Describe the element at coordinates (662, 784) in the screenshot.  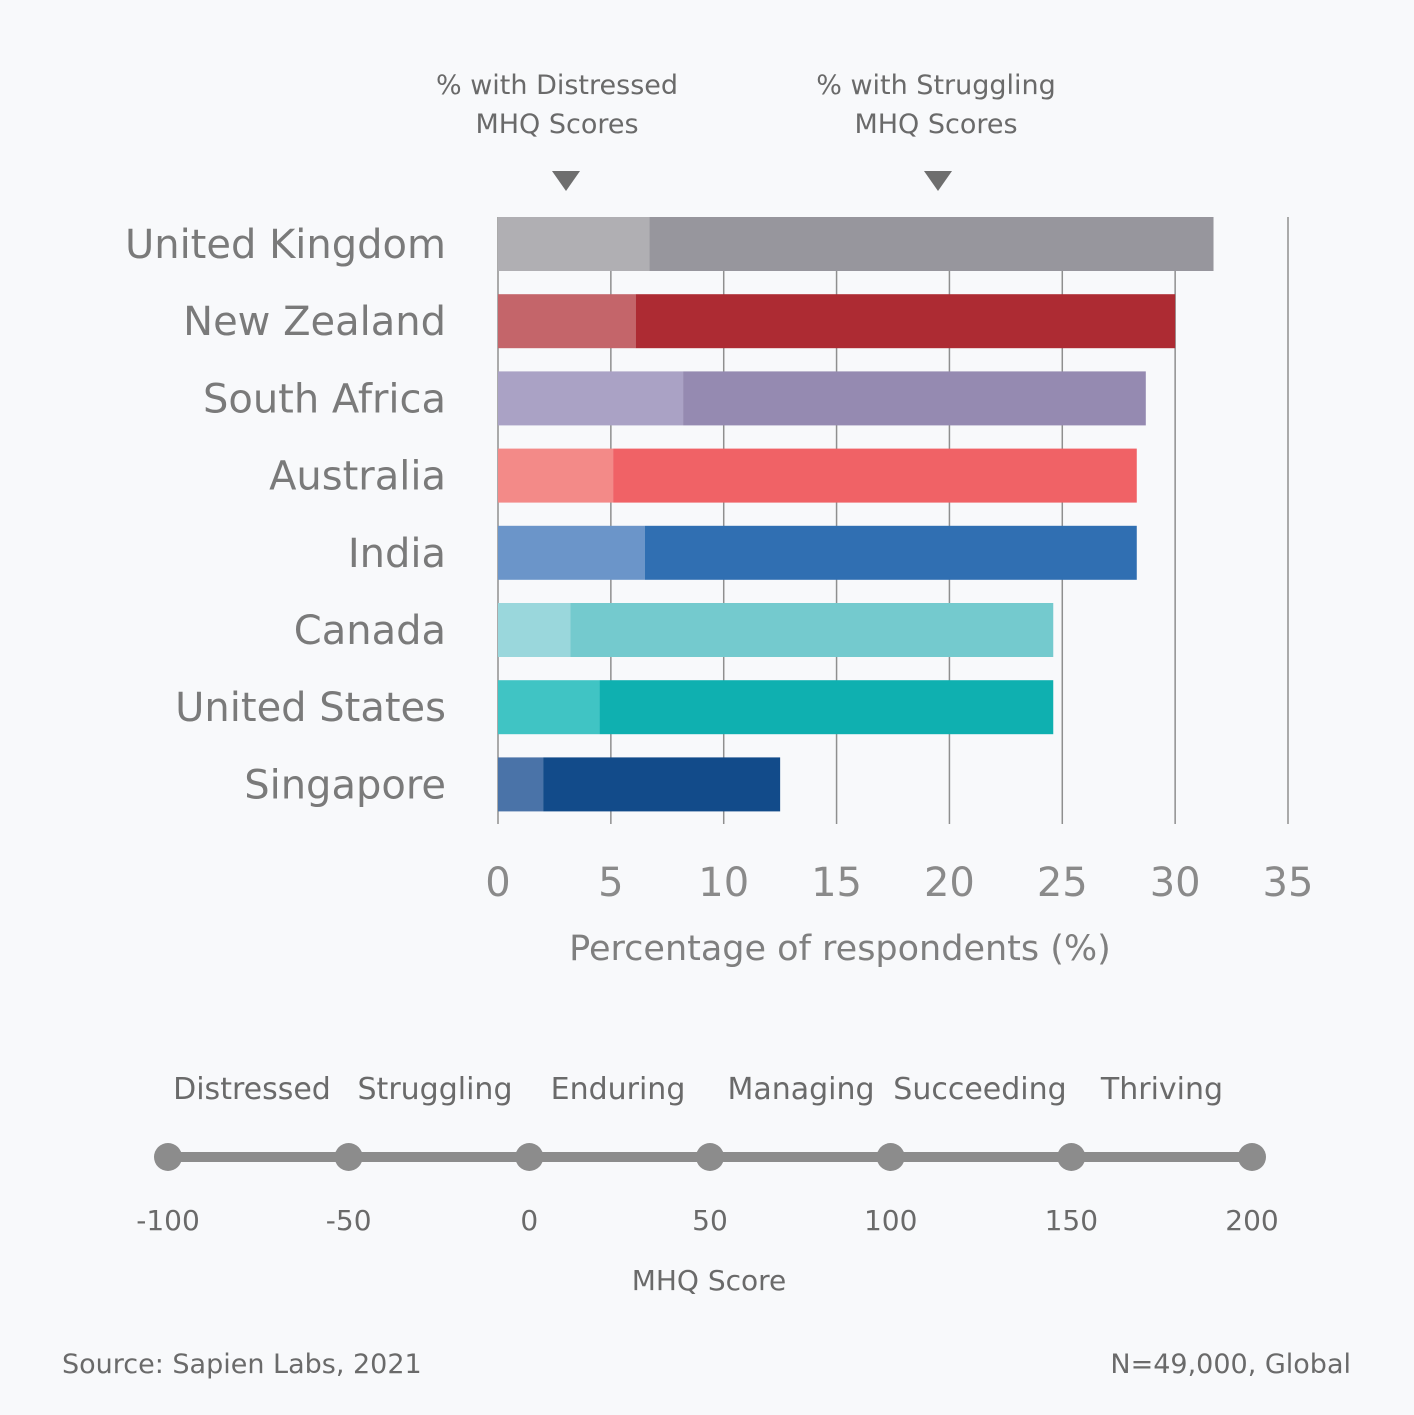
I see `bar-singapore-struggling` at that location.